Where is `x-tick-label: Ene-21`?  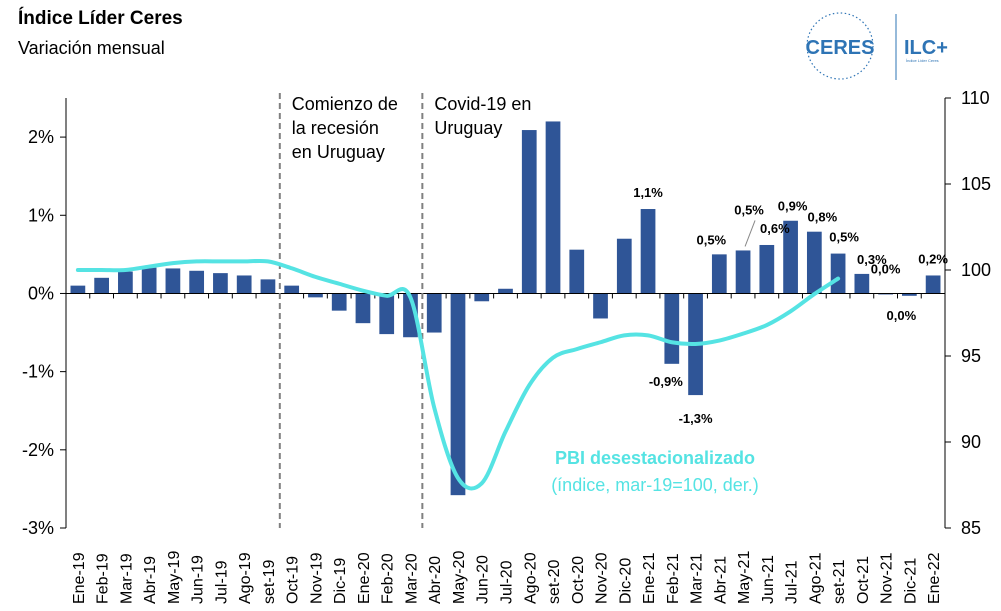
x-tick-label: Ene-21 is located at coordinates (649, 578).